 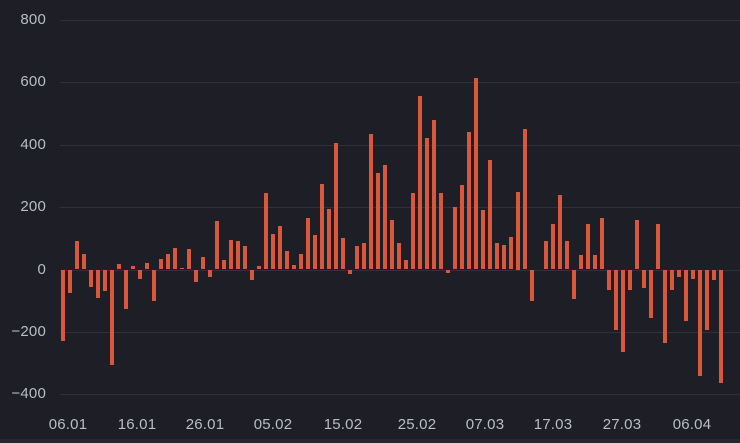 What do you see at coordinates (485, 424) in the screenshot?
I see `x-axis-label: 07.03` at bounding box center [485, 424].